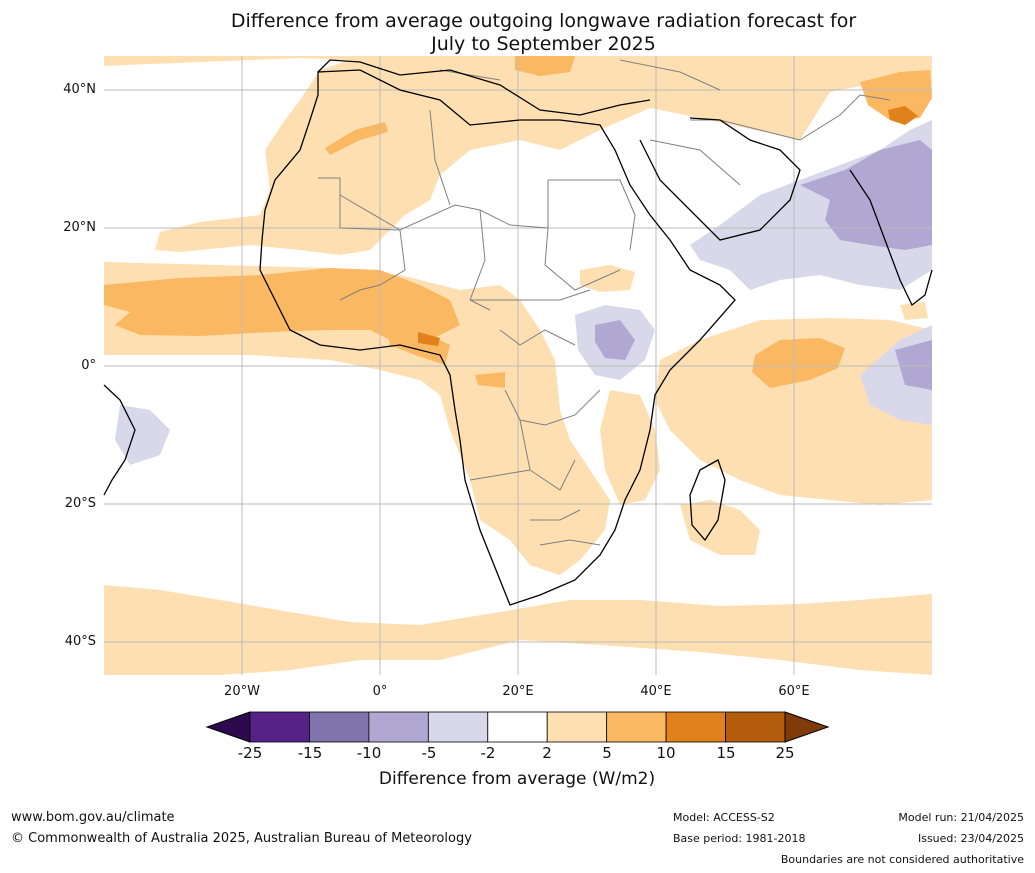  I want to click on anomaly-light-orange-south-africa-east, so click(630, 447).